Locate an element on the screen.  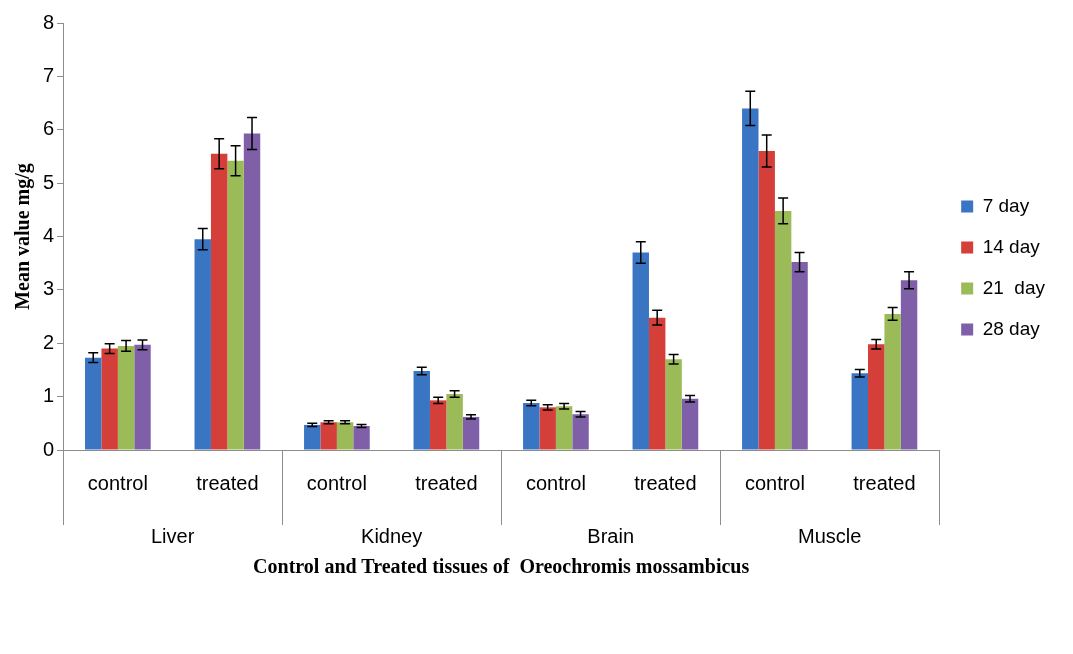
legend-label: 21 day is located at coordinates (1014, 287).